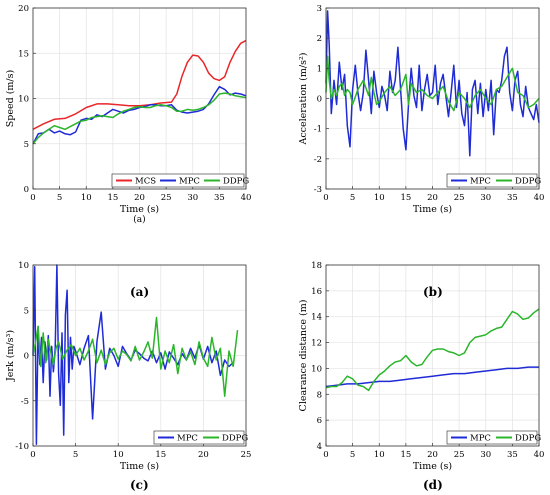 The width and height of the screenshot is (550, 495). I want to click on panel-label-c: (c), so click(139, 485).